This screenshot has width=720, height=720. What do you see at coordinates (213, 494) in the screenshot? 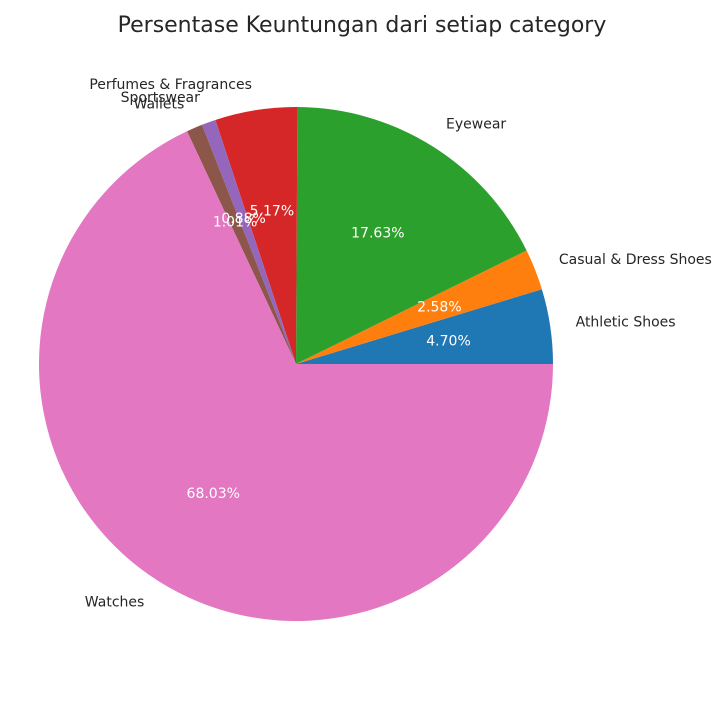
I see `slice-percent-watches: 68.03%` at bounding box center [213, 494].